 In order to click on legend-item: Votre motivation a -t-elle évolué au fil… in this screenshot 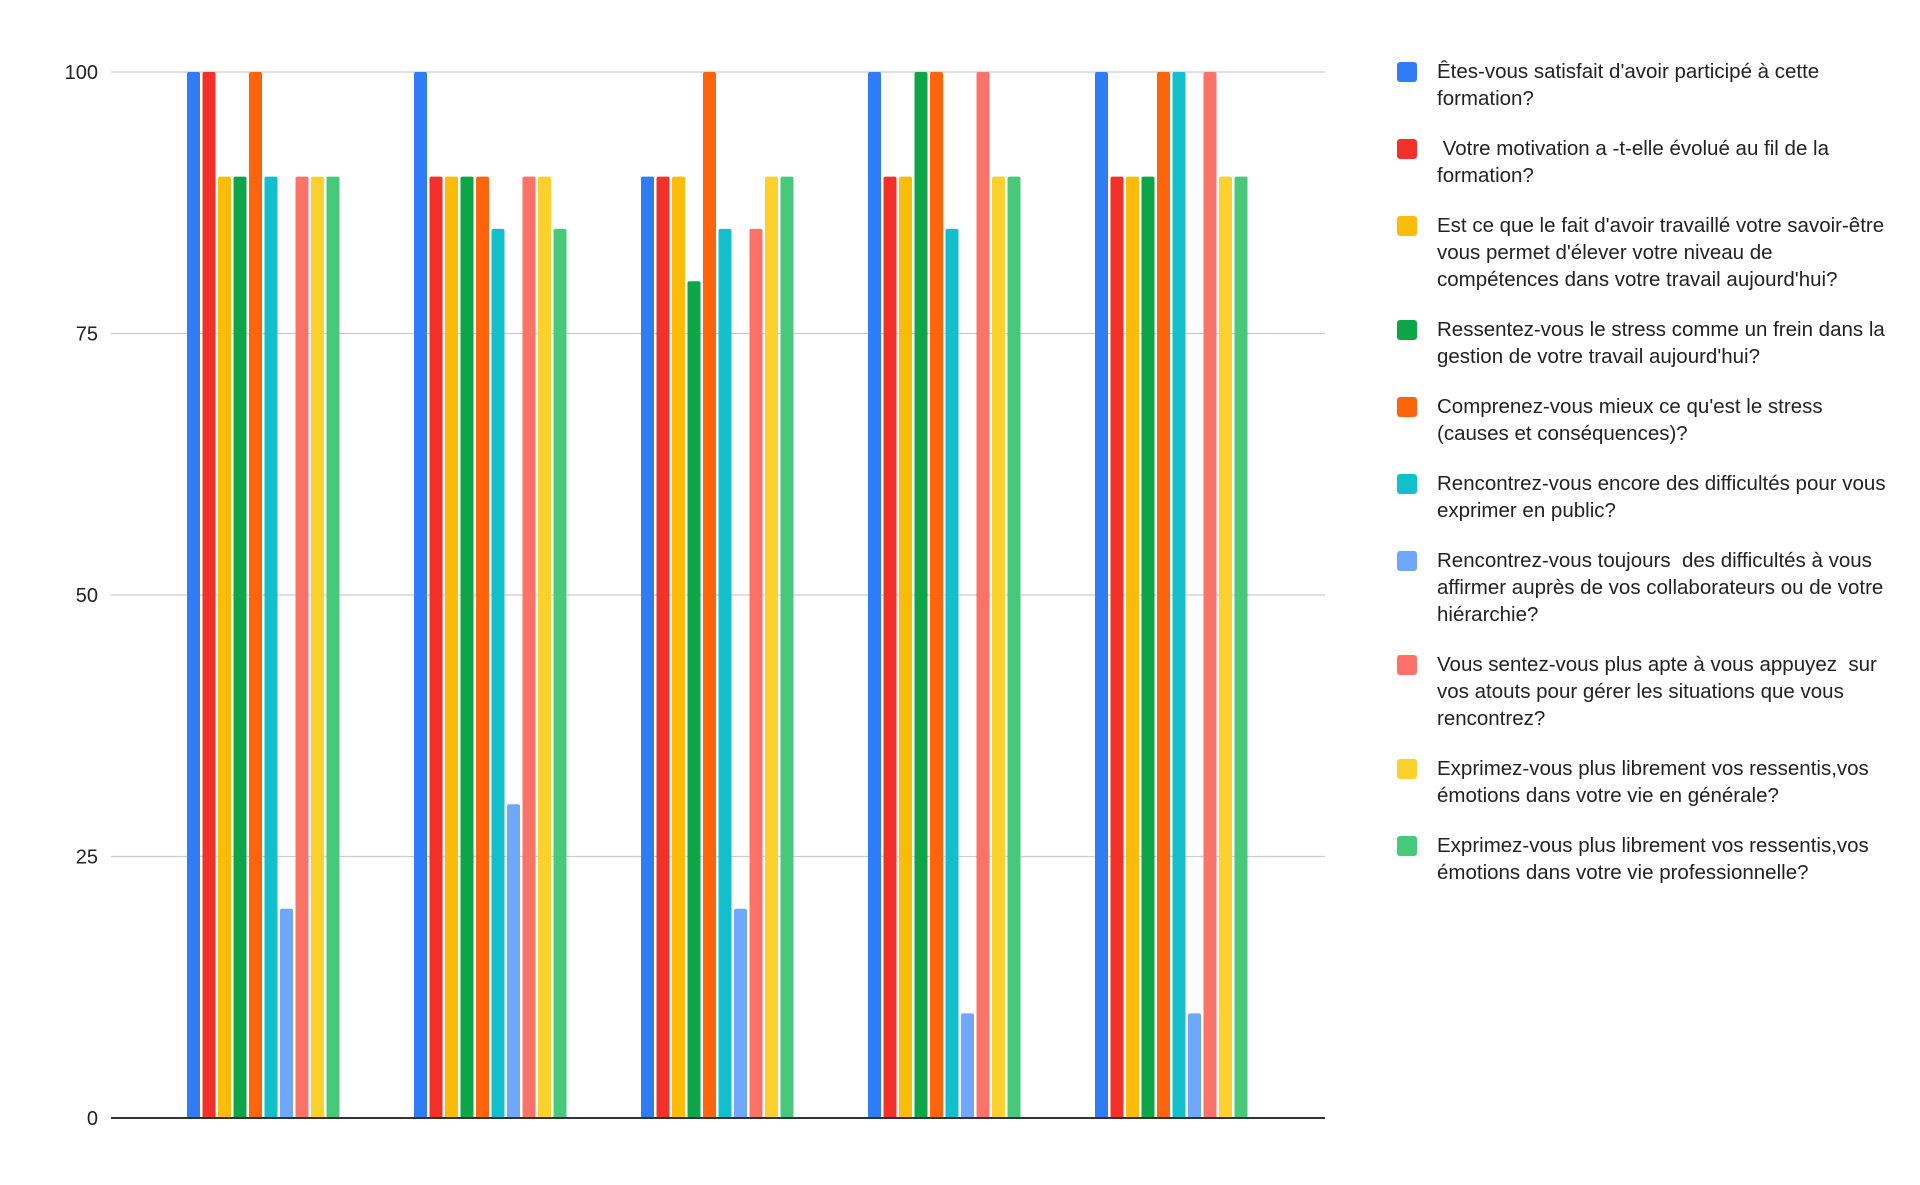, I will do `click(1643, 162)`.